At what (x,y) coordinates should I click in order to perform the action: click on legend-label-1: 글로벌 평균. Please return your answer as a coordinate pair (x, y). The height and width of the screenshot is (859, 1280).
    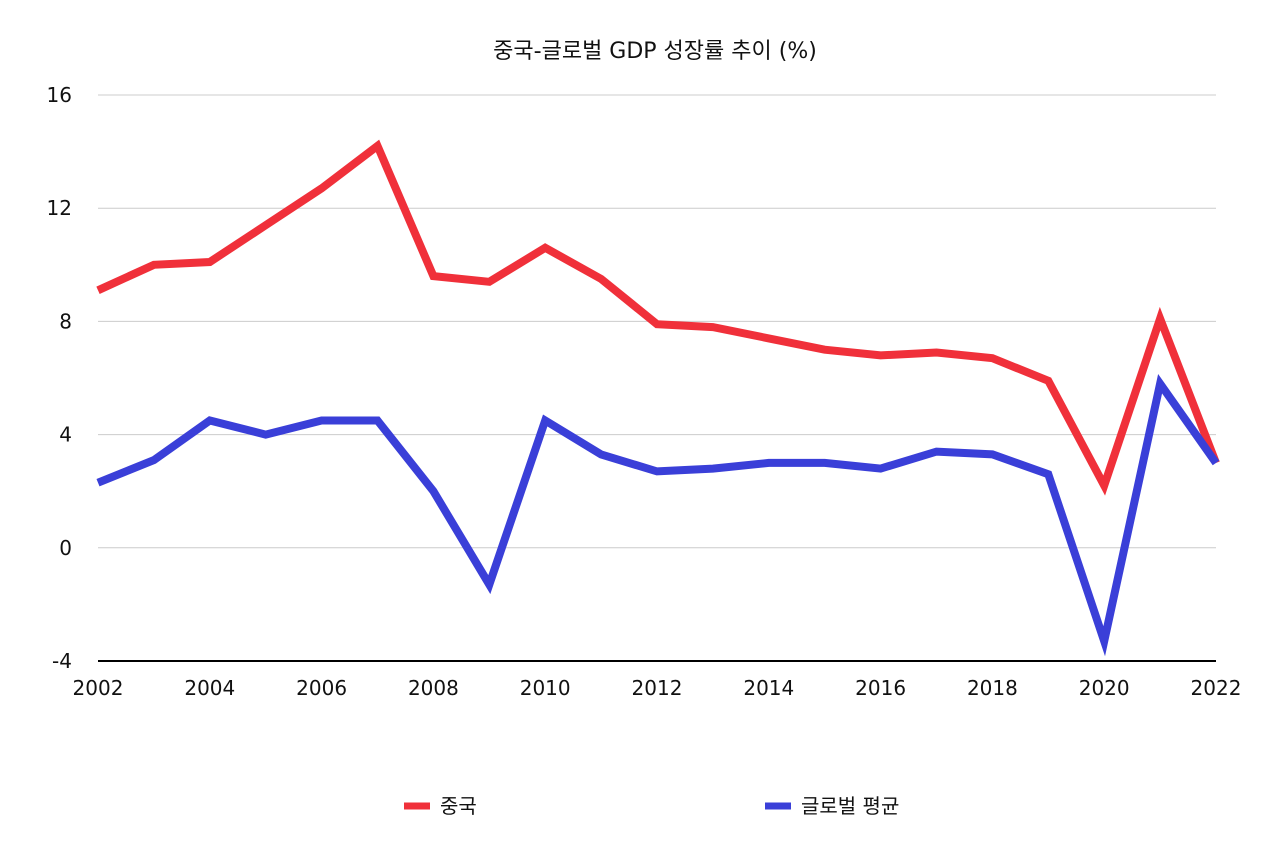
    Looking at the image, I should click on (850, 806).